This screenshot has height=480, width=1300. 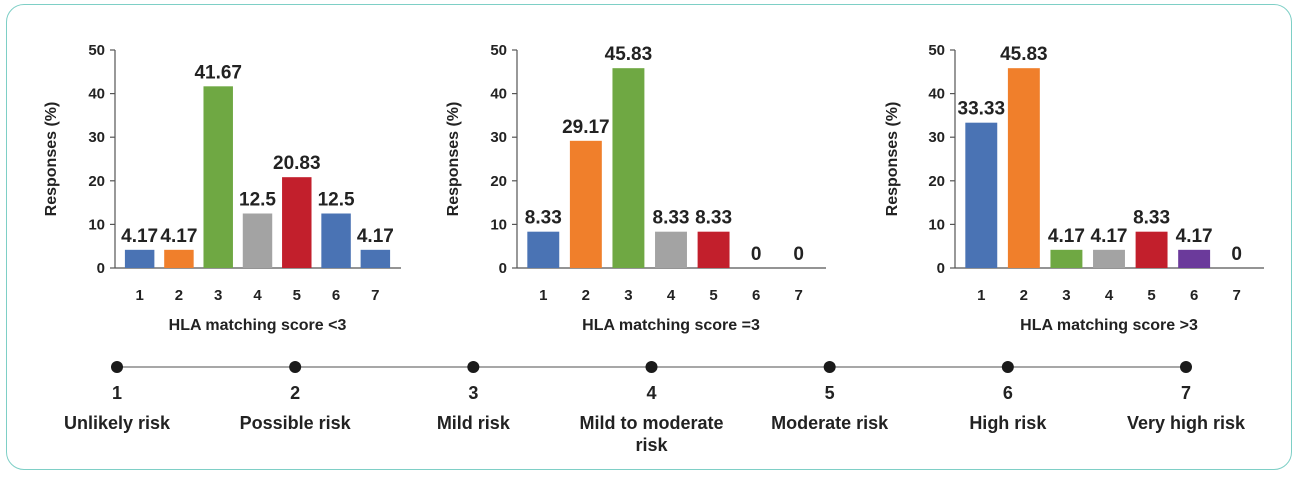 I want to click on x-axis-label: HLA matching score =3, so click(x=671, y=325).